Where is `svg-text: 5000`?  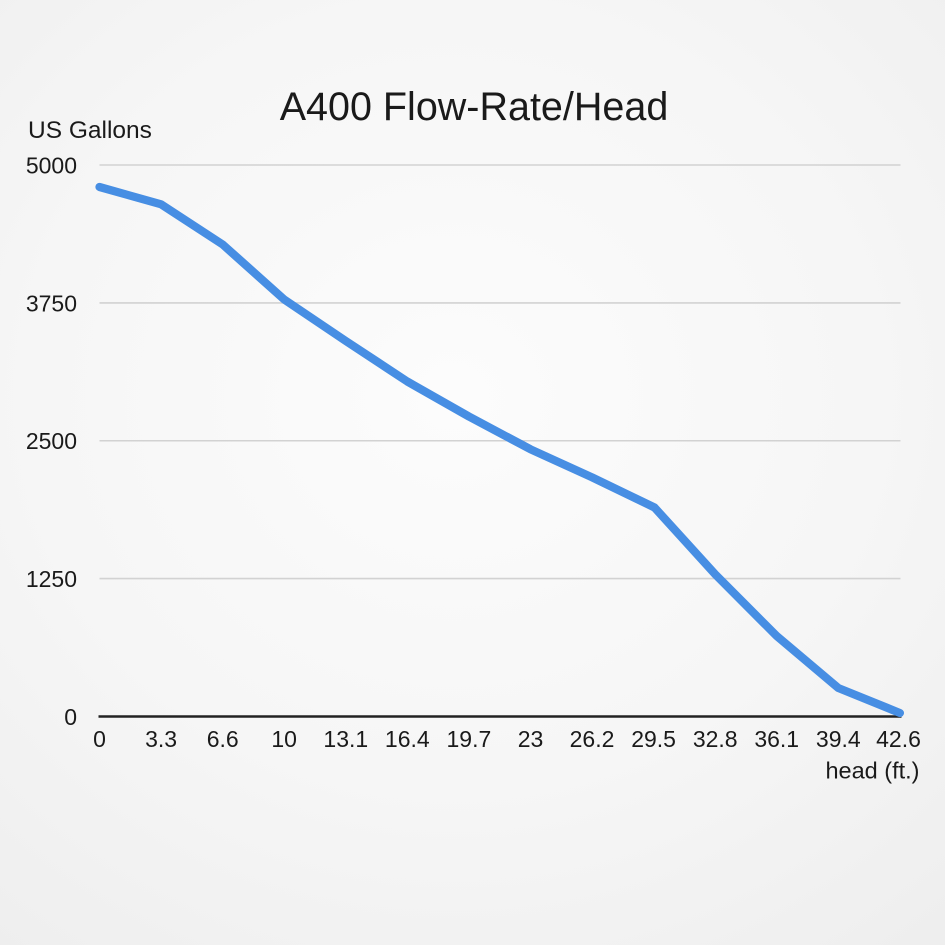
svg-text: 5000 is located at coordinates (51, 165).